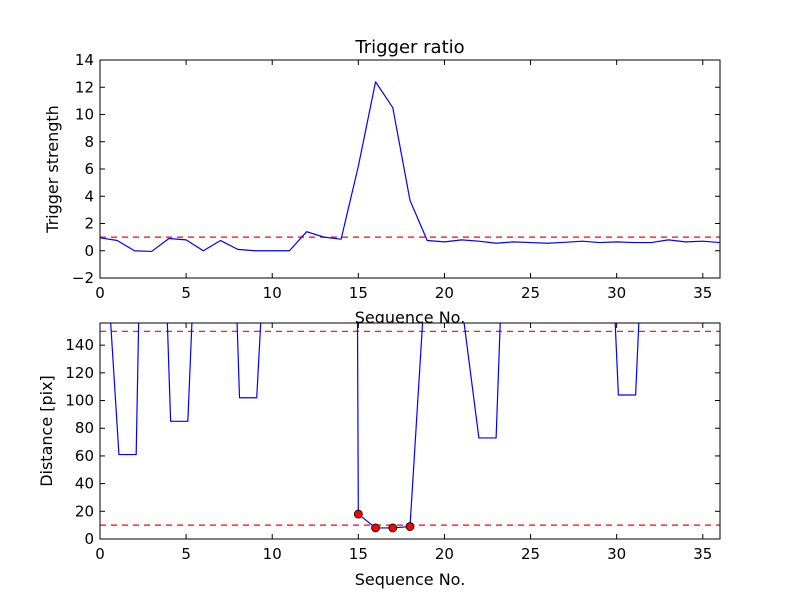  Describe the element at coordinates (79, 373) in the screenshot. I see `y-tick-label: 120` at that location.